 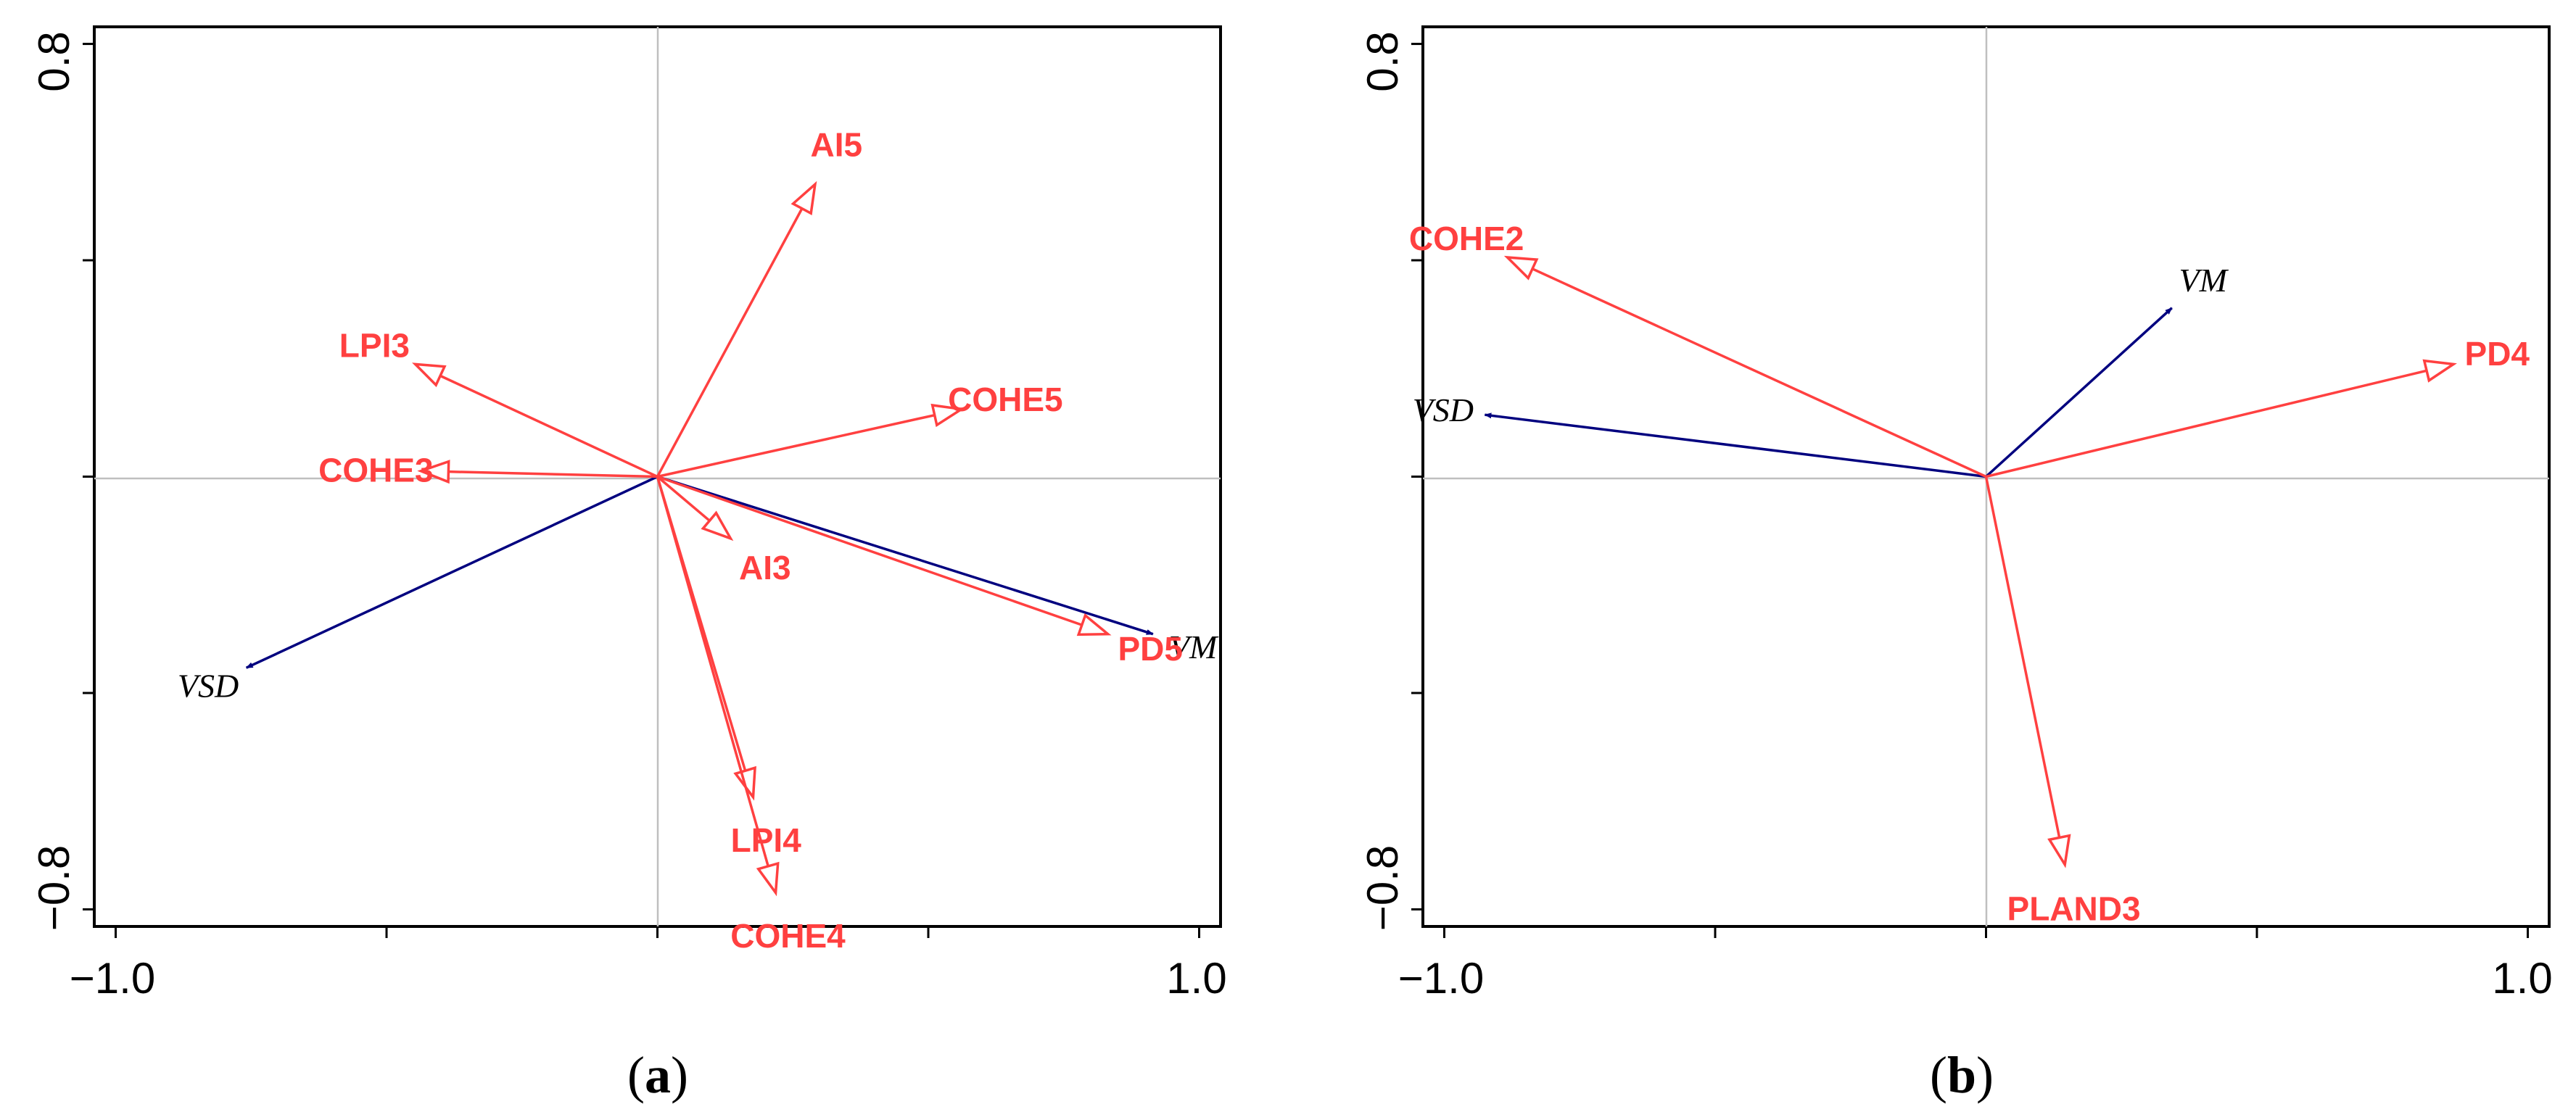 I want to click on response-vector-label-pd4: PD4, so click(x=2497, y=354).